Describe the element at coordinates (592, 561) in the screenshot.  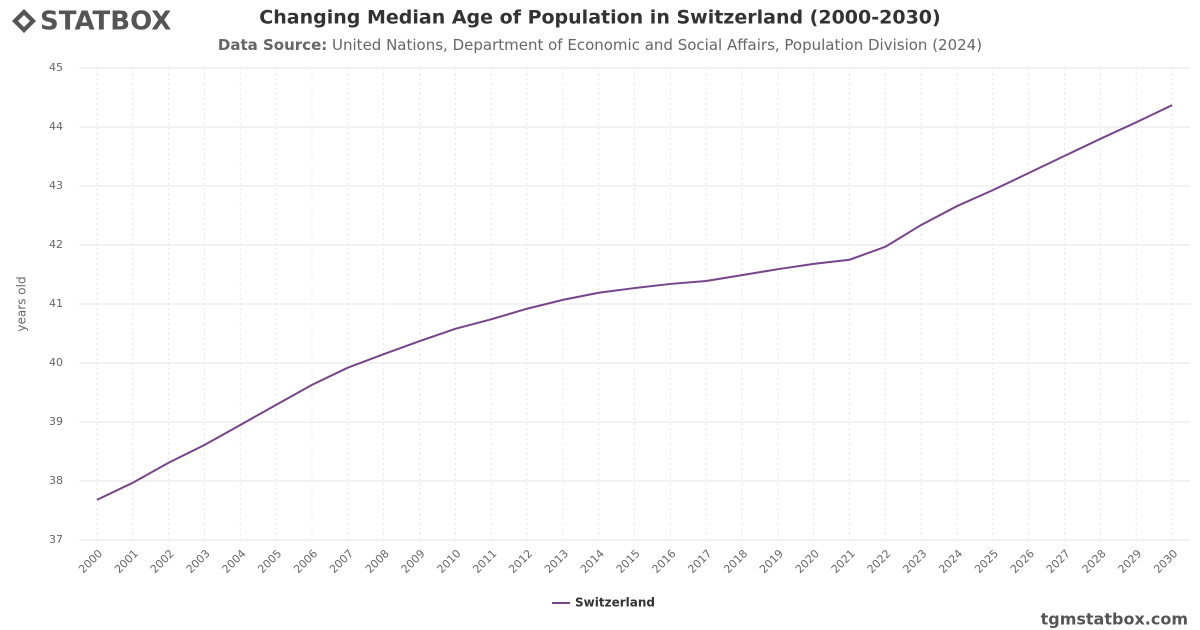
I see `x-tick-label: 2014` at that location.